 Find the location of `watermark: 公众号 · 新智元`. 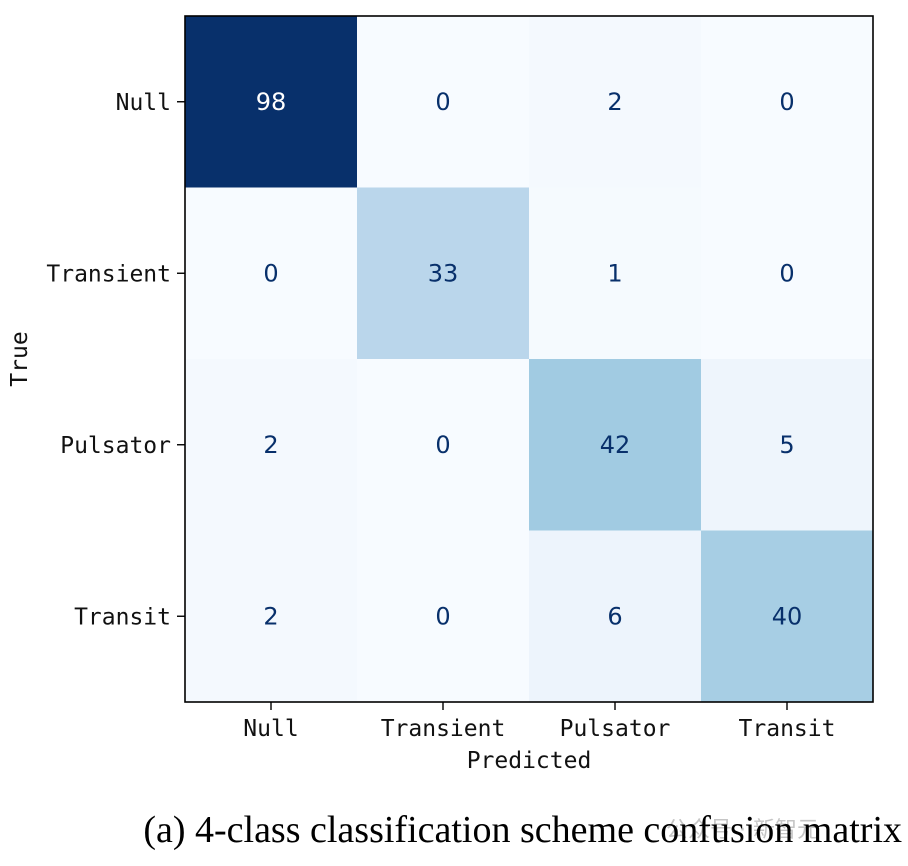

watermark: 公众号 · 新智元 is located at coordinates (742, 830).